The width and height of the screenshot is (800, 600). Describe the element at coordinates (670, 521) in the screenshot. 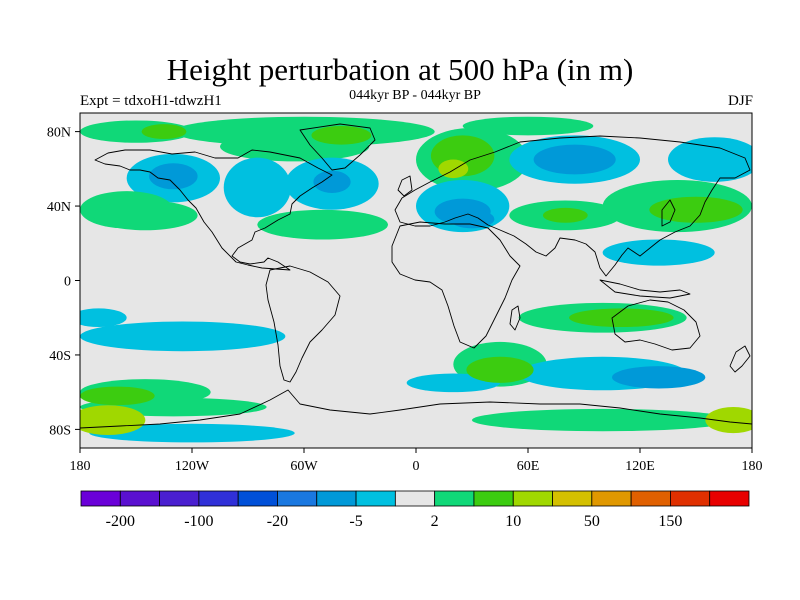

I see `colorbar-label: 150` at that location.